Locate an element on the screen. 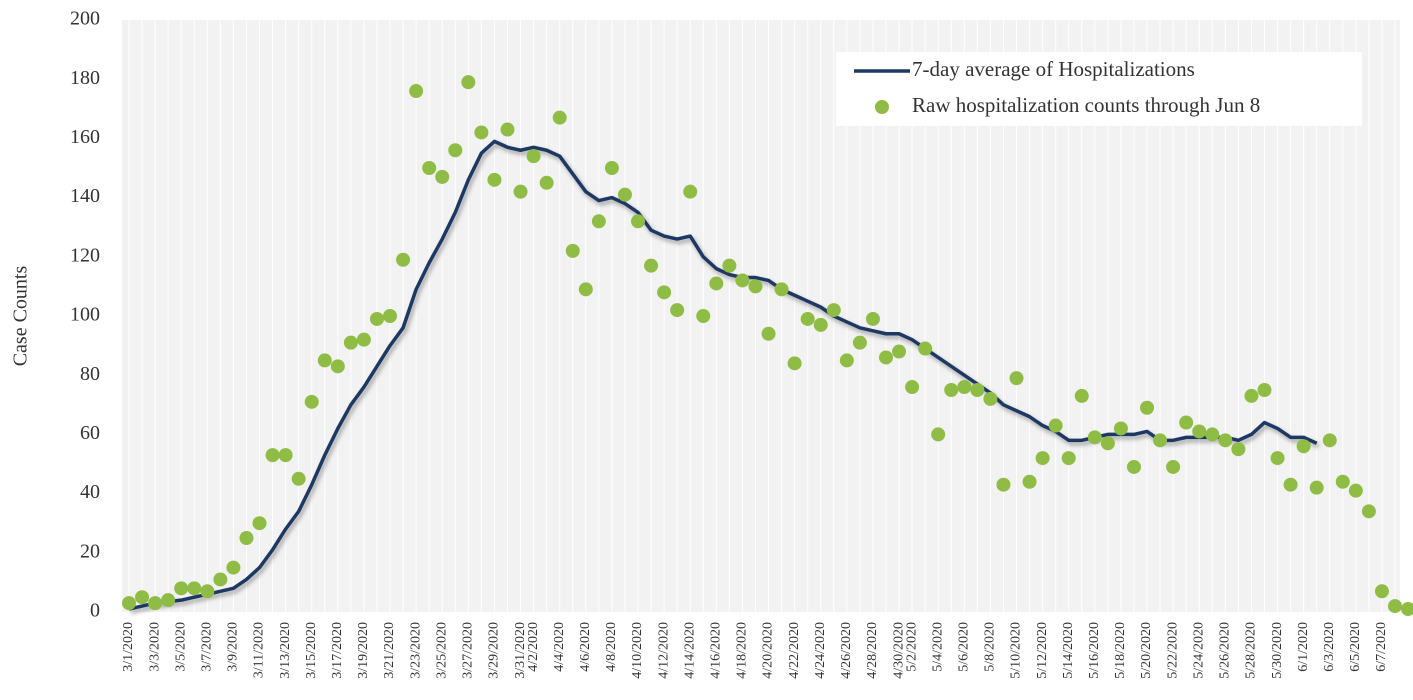  x-tick-label: 4/6/2020 is located at coordinates (585, 647).